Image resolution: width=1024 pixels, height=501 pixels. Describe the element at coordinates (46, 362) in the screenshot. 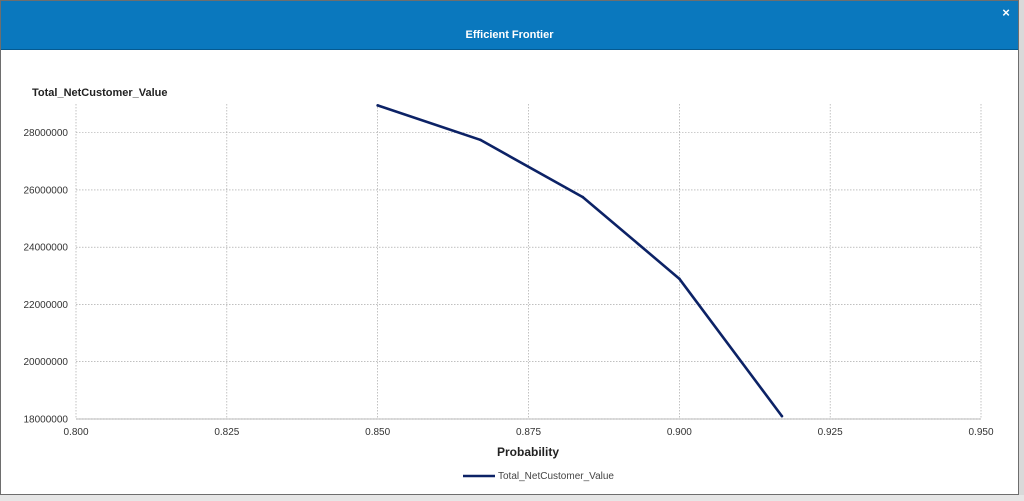

I see `y-tick-label: 20000000` at that location.